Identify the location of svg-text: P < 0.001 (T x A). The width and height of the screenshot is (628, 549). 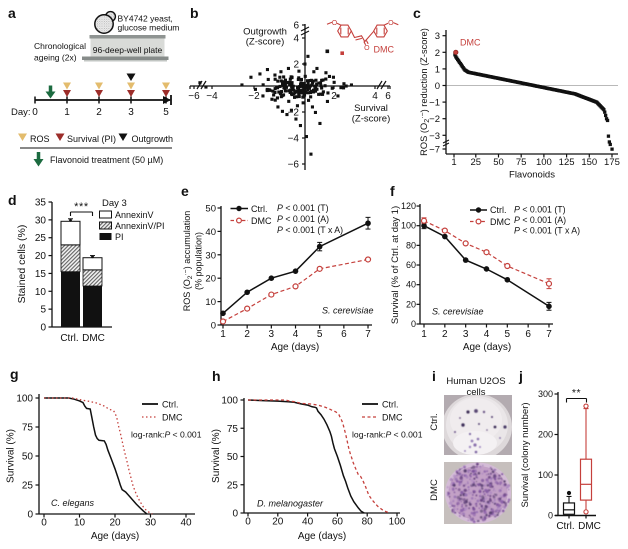
(310, 230).